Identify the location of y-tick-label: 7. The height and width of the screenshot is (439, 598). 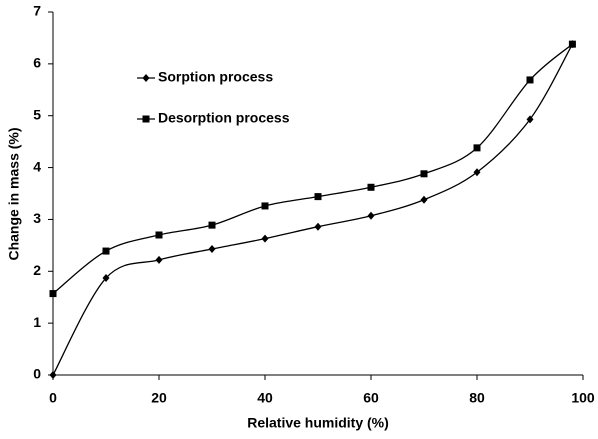
(37, 11).